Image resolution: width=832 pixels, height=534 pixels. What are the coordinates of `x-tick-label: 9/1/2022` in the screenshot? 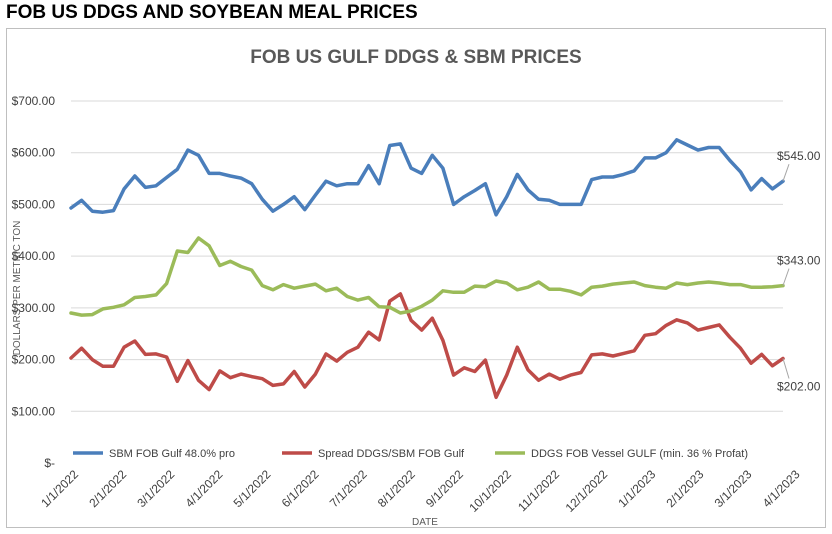 It's located at (444, 488).